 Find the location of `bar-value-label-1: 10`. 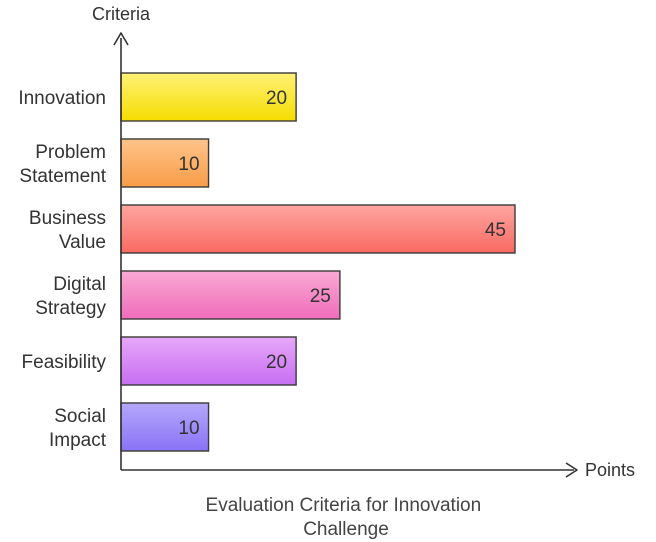

bar-value-label-1: 10 is located at coordinates (188, 164).